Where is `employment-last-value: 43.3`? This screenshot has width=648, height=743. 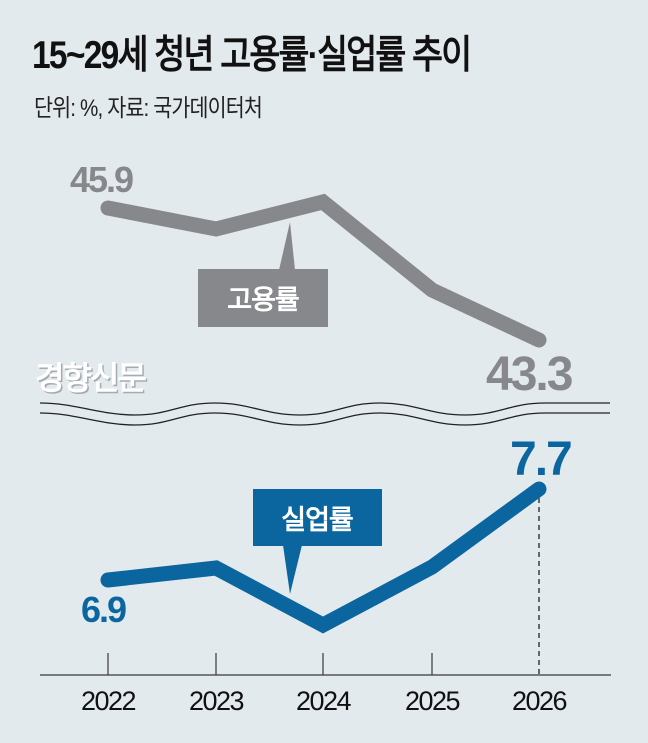
employment-last-value: 43.3 is located at coordinates (529, 374).